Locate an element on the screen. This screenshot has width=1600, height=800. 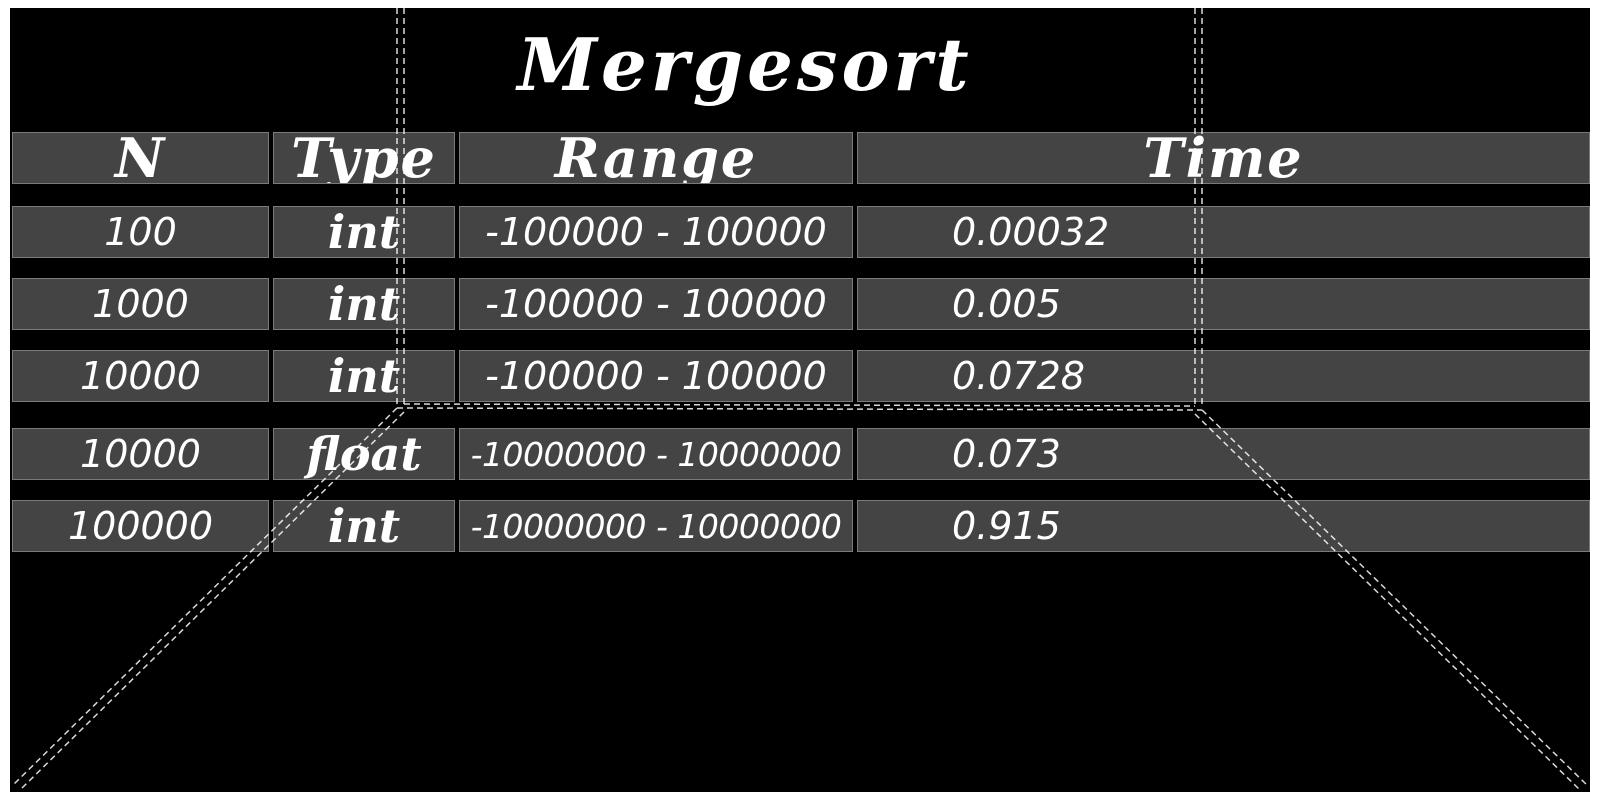
cell-n: 100 is located at coordinates (140, 232).